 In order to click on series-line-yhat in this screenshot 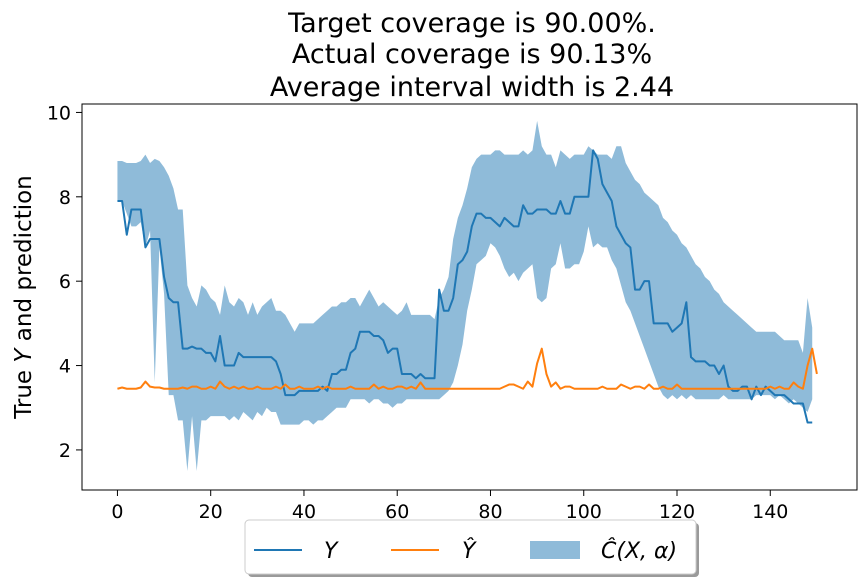, I will do `click(467, 368)`.